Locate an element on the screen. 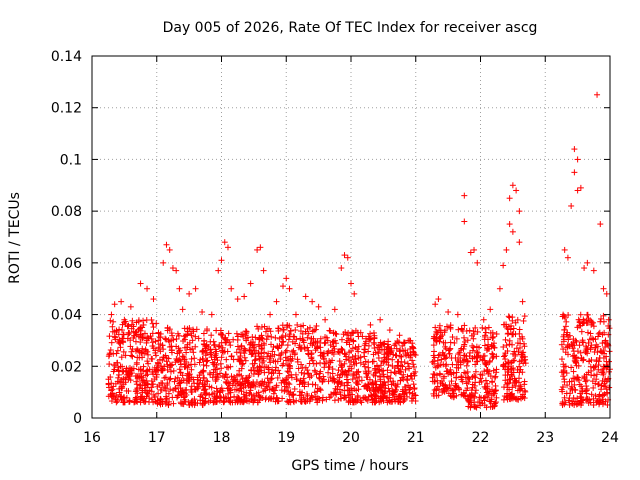  x-tick-label: 24 is located at coordinates (610, 438).